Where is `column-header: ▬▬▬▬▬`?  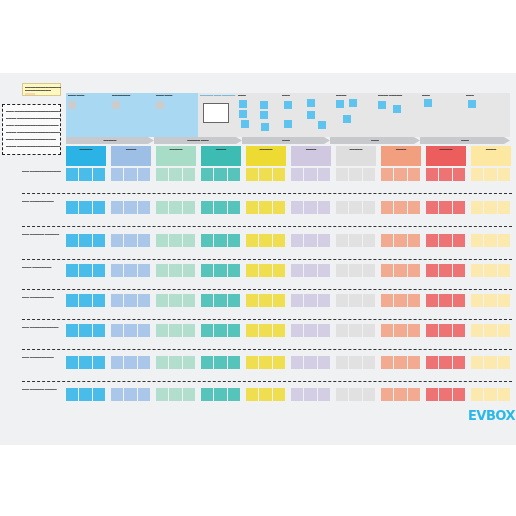 column-header: ▬▬▬▬▬ is located at coordinates (266, 156).